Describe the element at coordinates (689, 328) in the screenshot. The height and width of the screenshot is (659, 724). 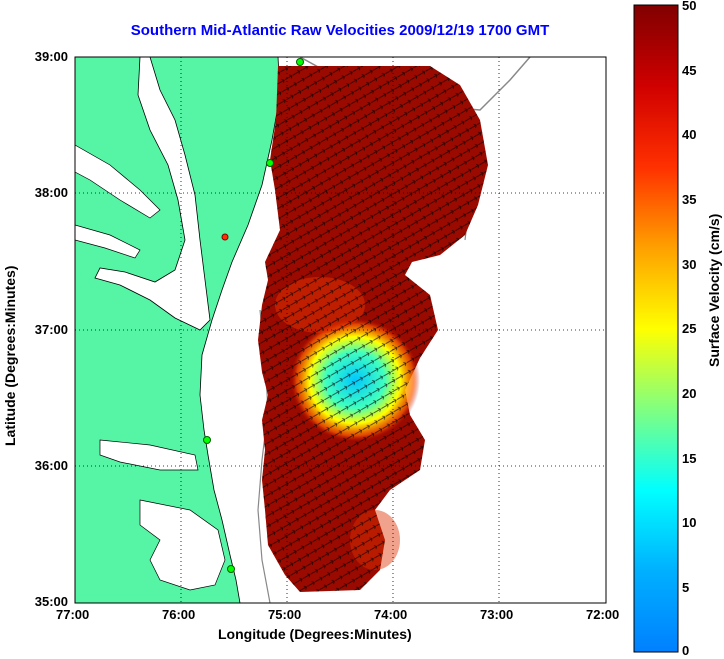
I see `colorbar-tick-label: 25` at that location.